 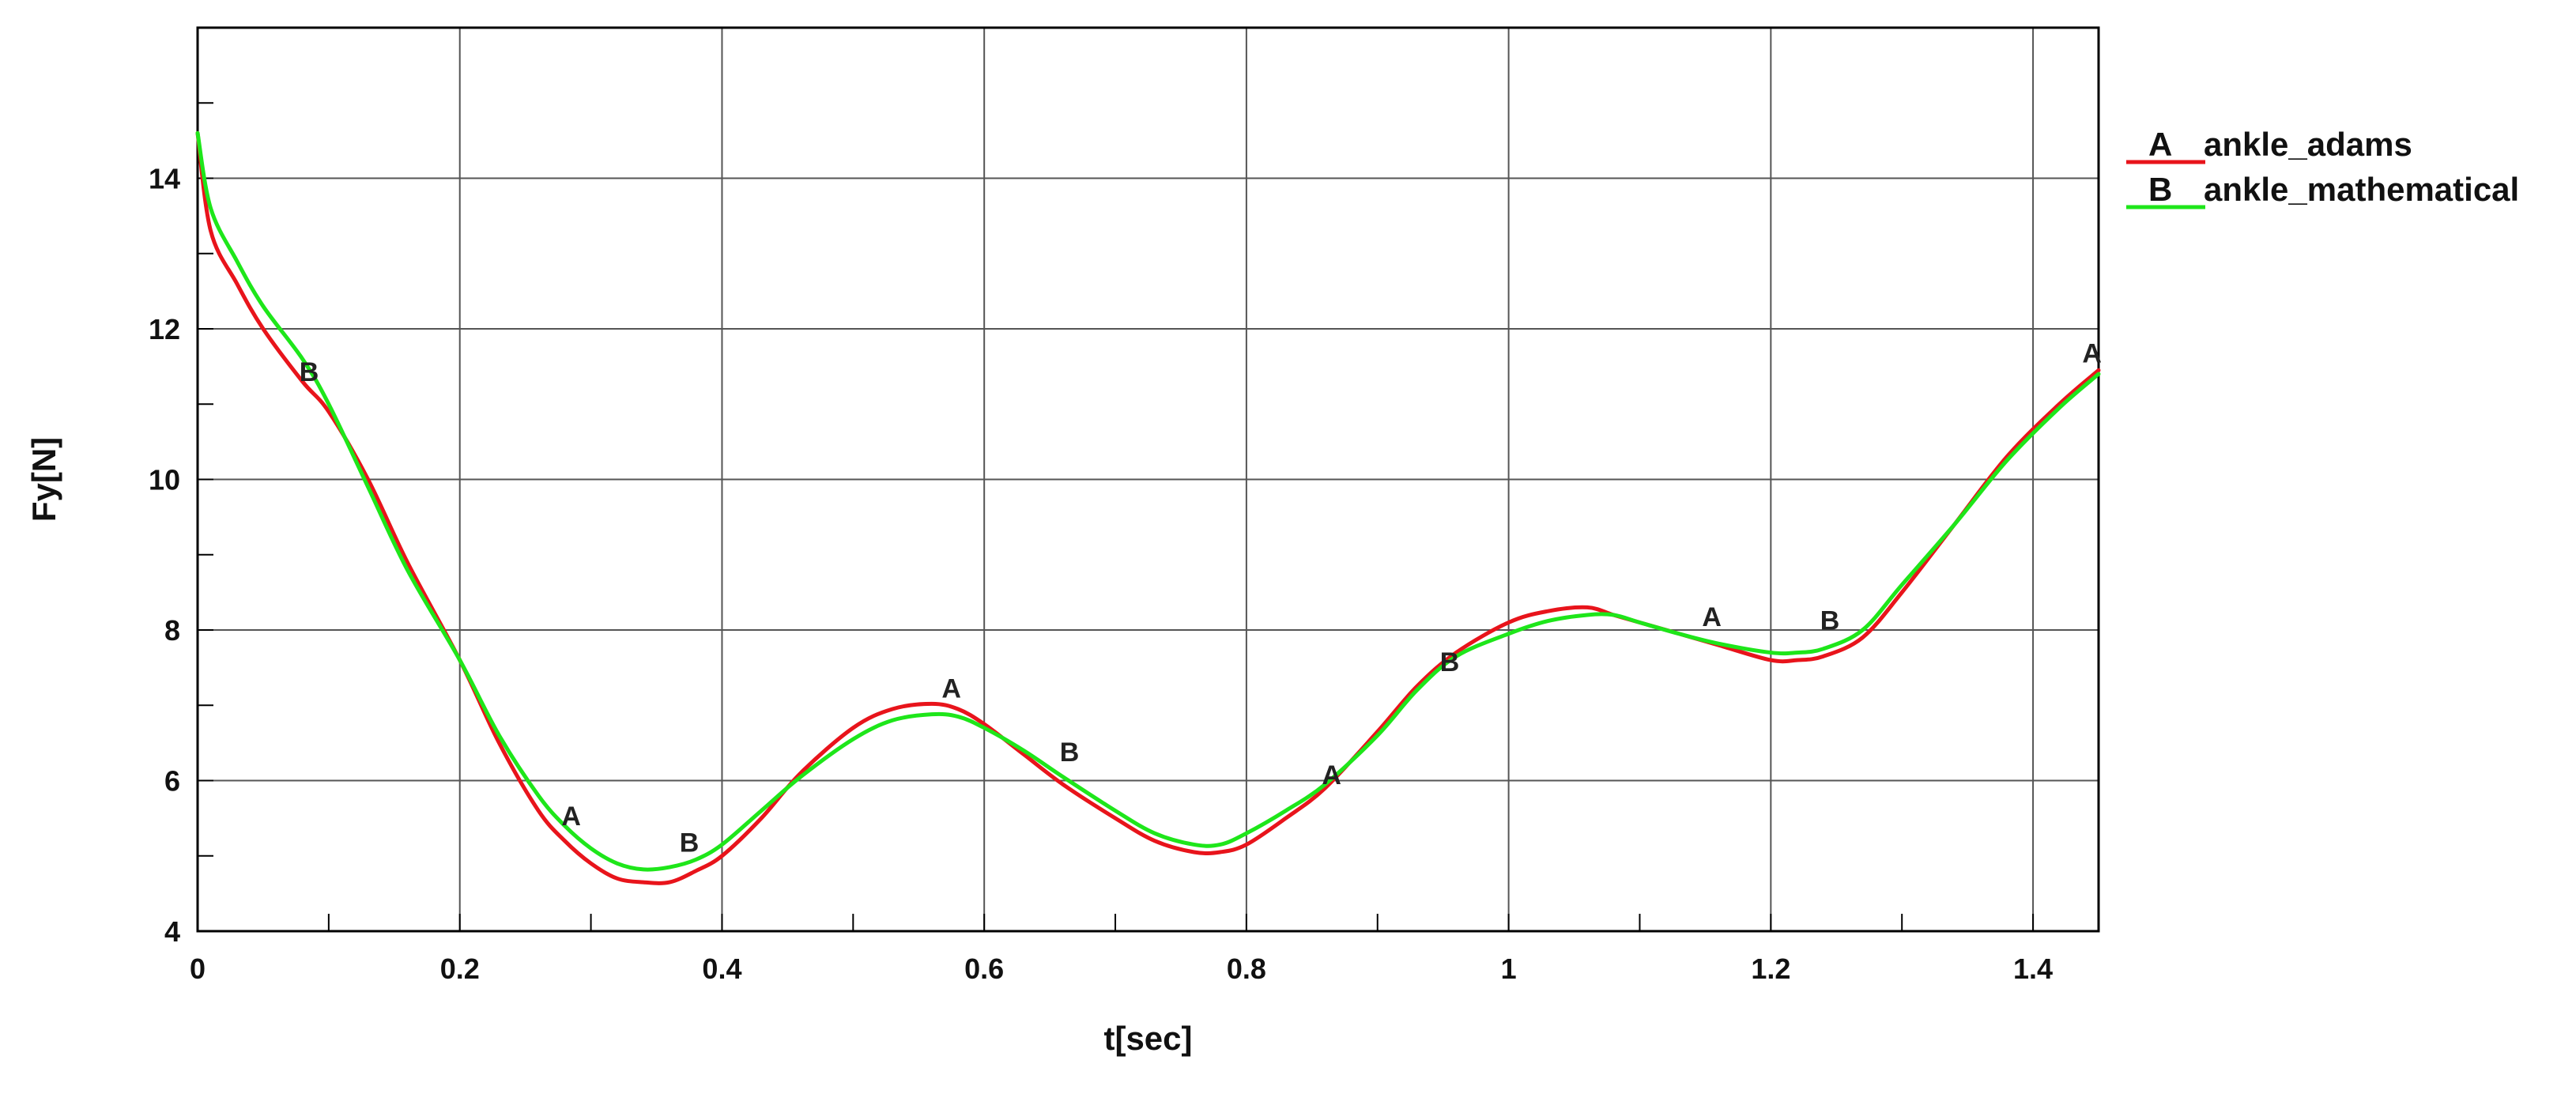 What do you see at coordinates (1147, 1038) in the screenshot?
I see `x-axis-title: t[sec]` at bounding box center [1147, 1038].